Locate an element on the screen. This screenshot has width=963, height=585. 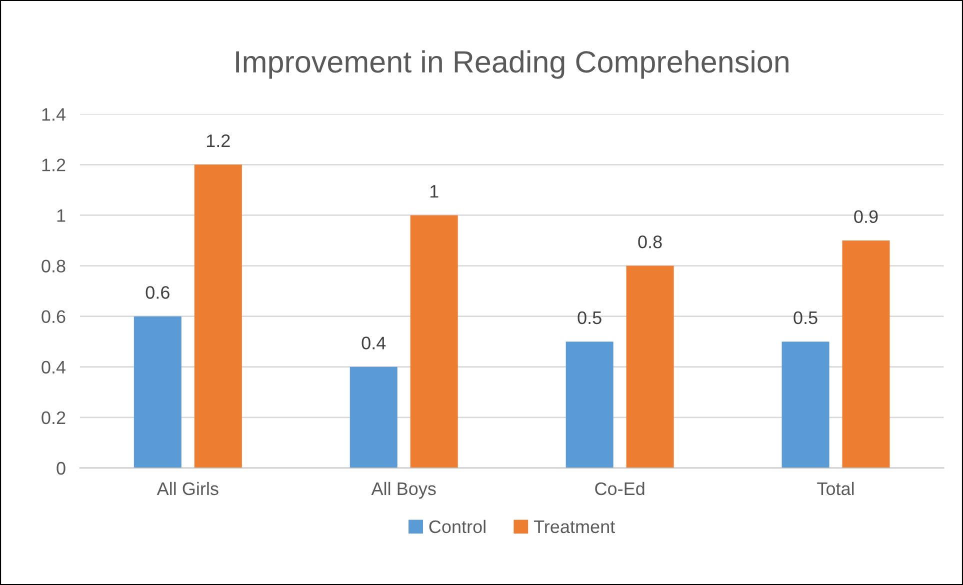
x-tick-label: All Girls is located at coordinates (187, 489).